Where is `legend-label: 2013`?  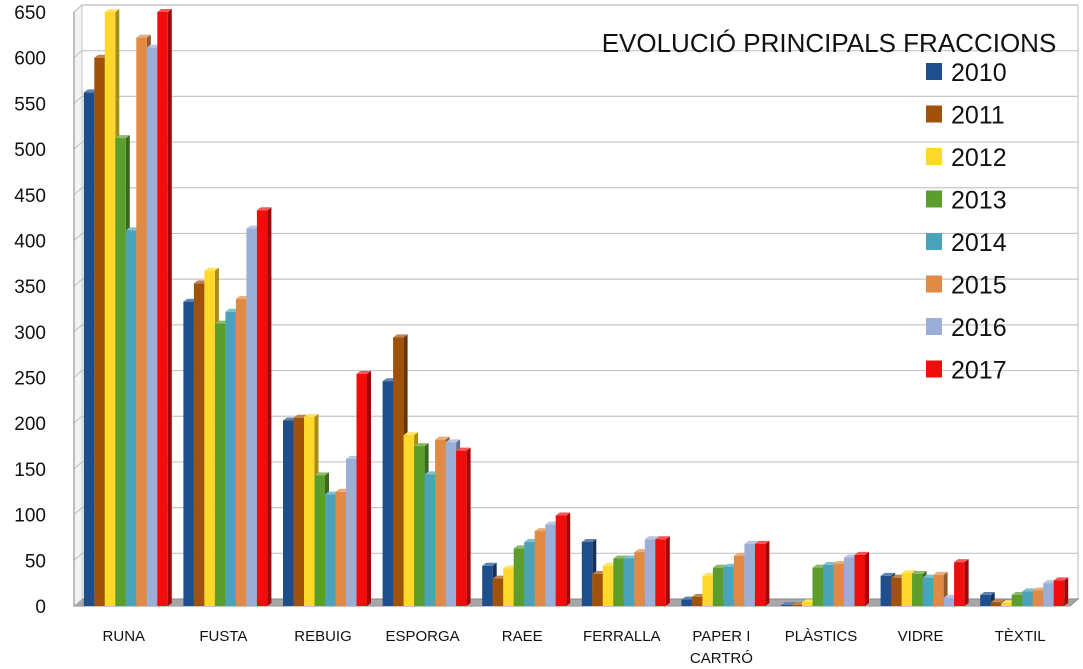
legend-label: 2013 is located at coordinates (979, 201).